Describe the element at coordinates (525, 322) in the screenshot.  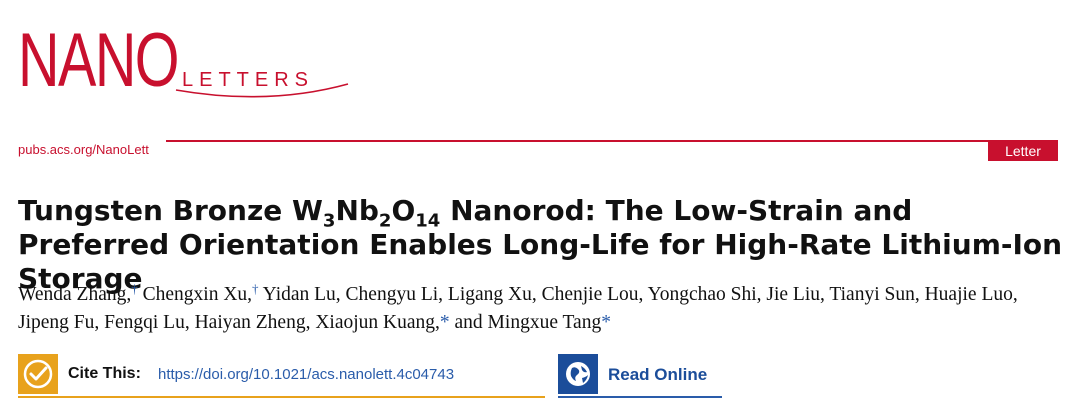
I see `author-entry: and Mingxue Tang` at that location.